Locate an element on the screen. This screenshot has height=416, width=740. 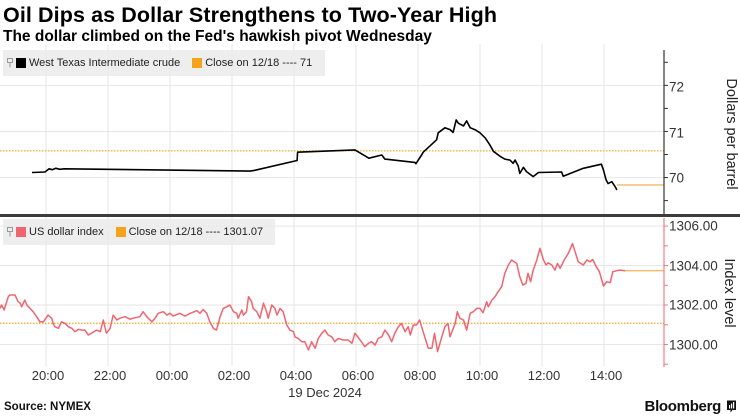
xtick-label: 10:00 is located at coordinates (482, 375).